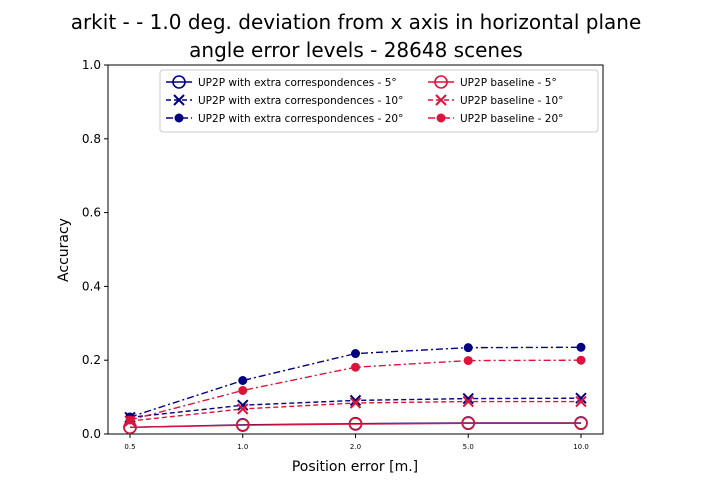 This screenshot has height=484, width=711. I want to click on legend-label: UP2P baseline - 10°, so click(511, 101).